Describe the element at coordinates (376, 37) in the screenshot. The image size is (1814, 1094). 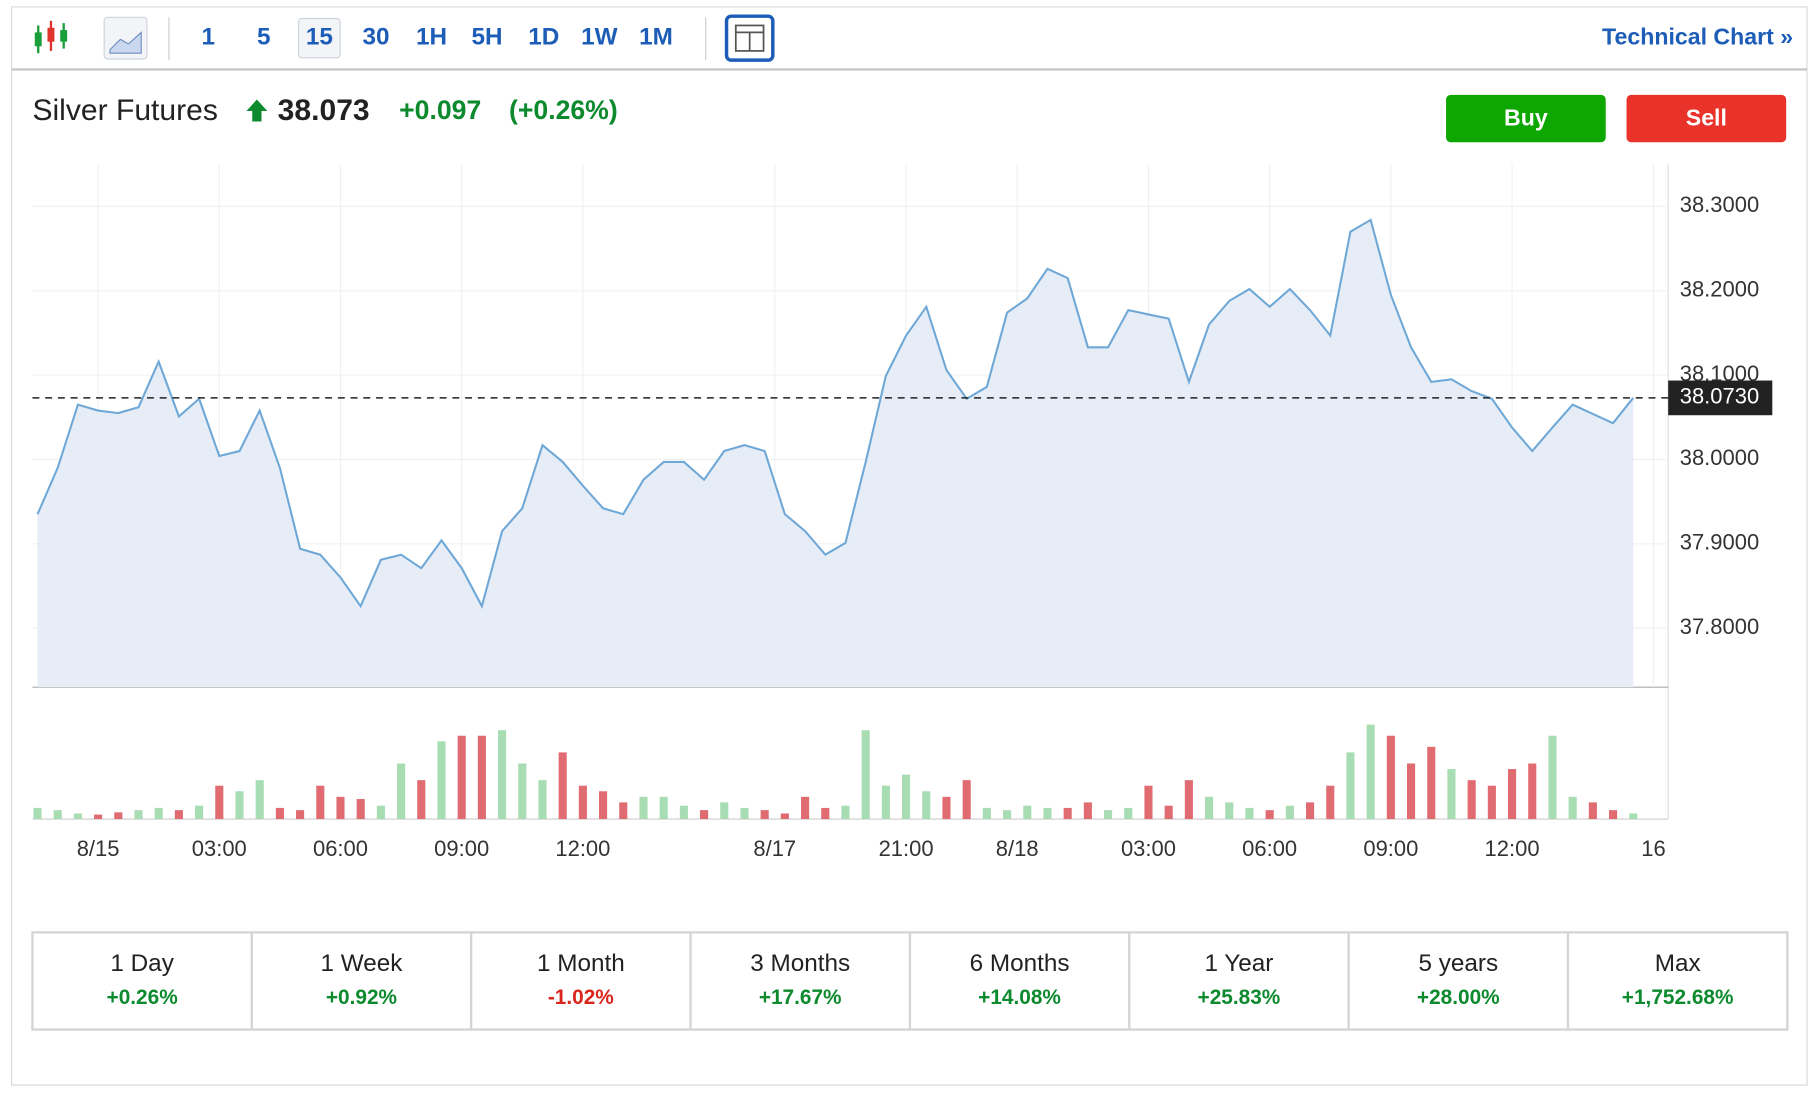
I see `interval-button: 30` at that location.